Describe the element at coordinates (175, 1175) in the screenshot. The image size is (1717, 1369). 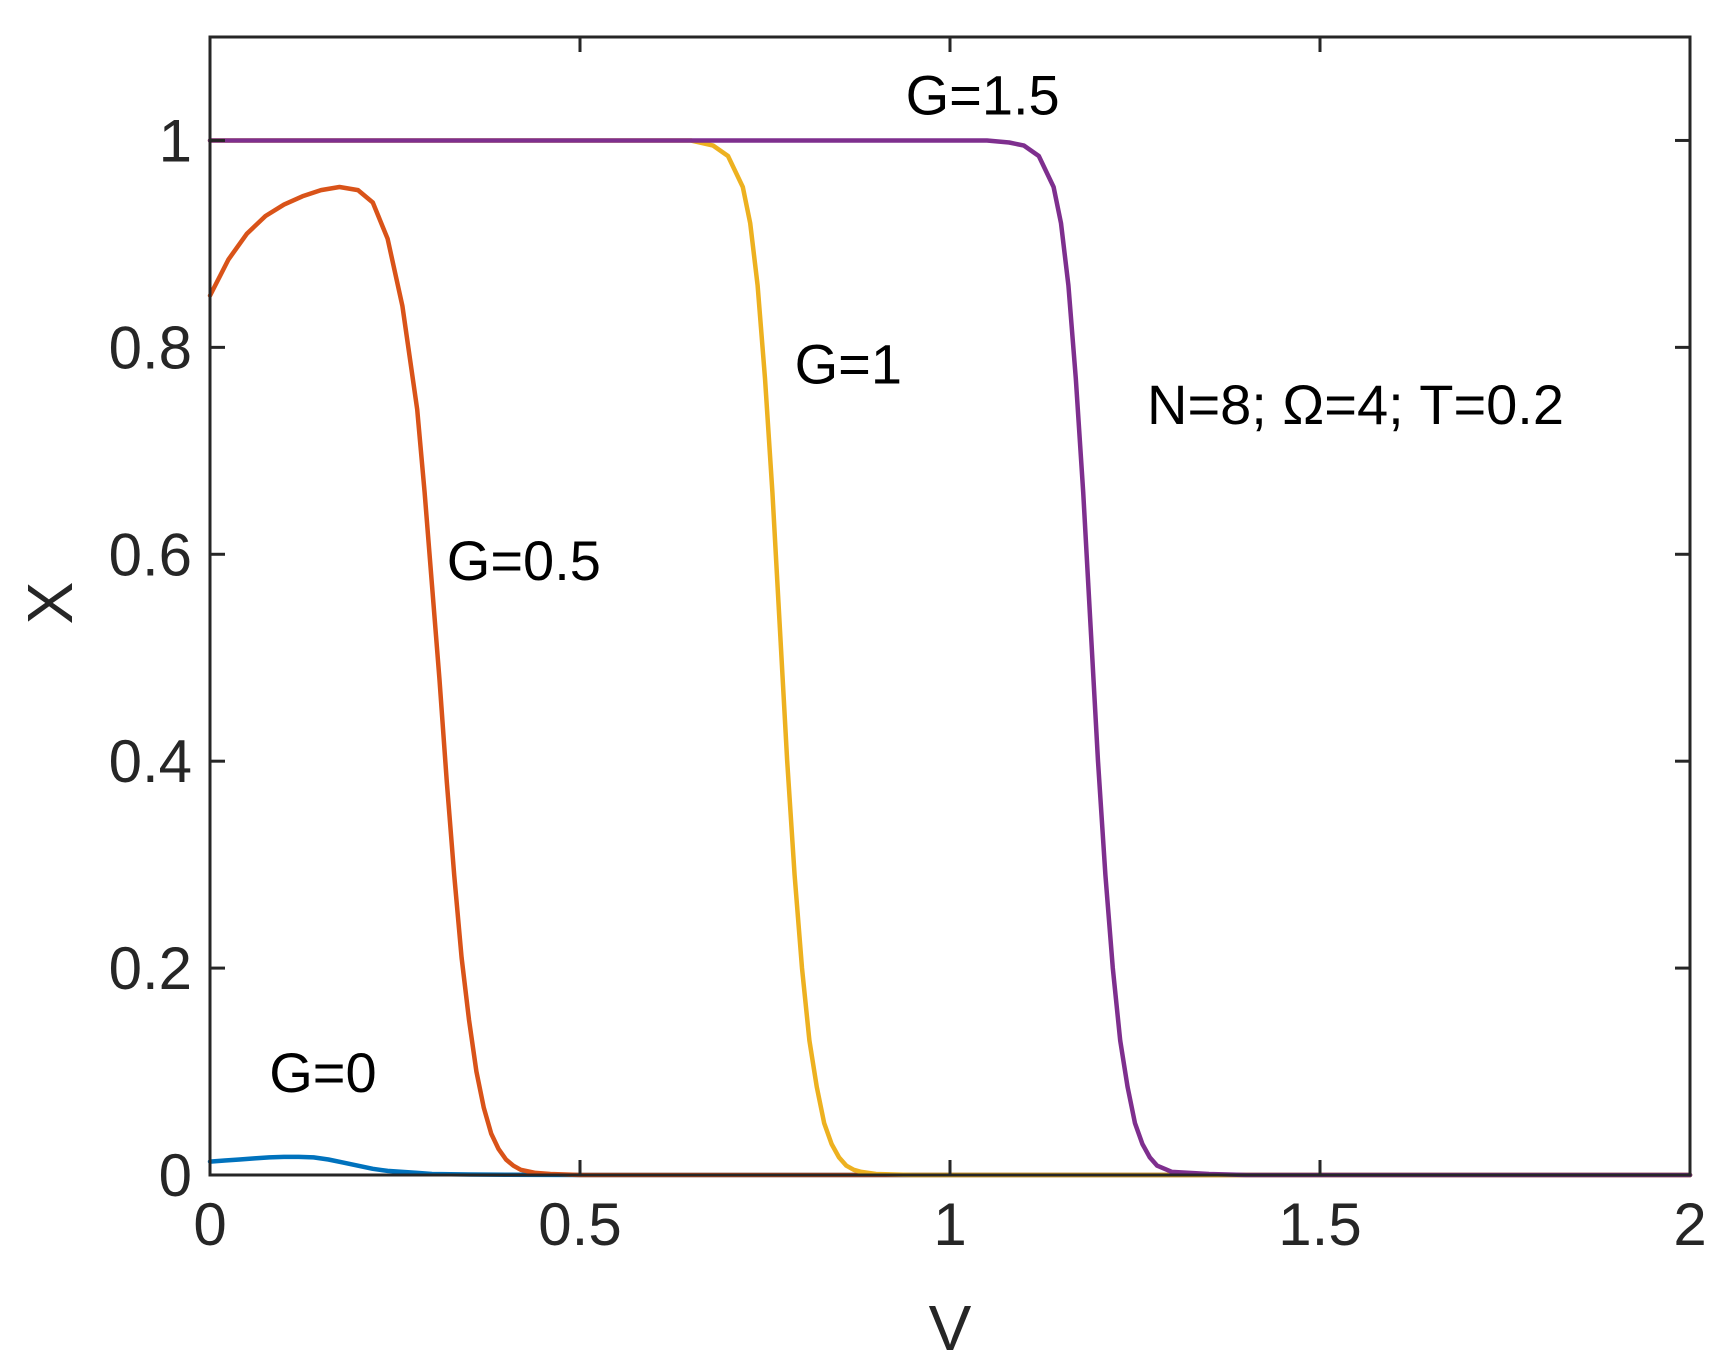
I see `y-tick-label-0: 0` at that location.